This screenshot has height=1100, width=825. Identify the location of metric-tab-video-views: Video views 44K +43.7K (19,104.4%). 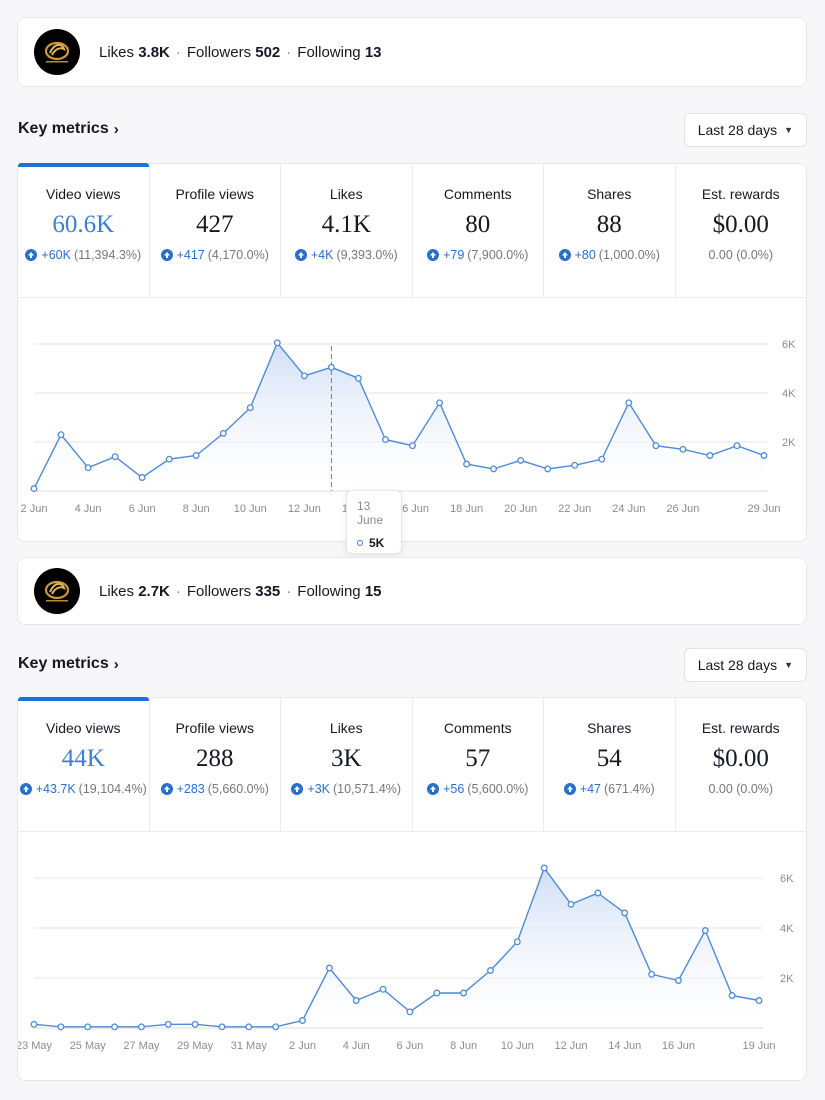
(84, 764).